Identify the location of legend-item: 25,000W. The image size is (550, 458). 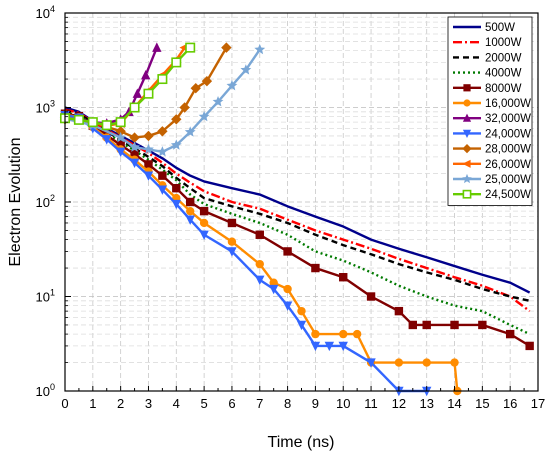
(492, 179).